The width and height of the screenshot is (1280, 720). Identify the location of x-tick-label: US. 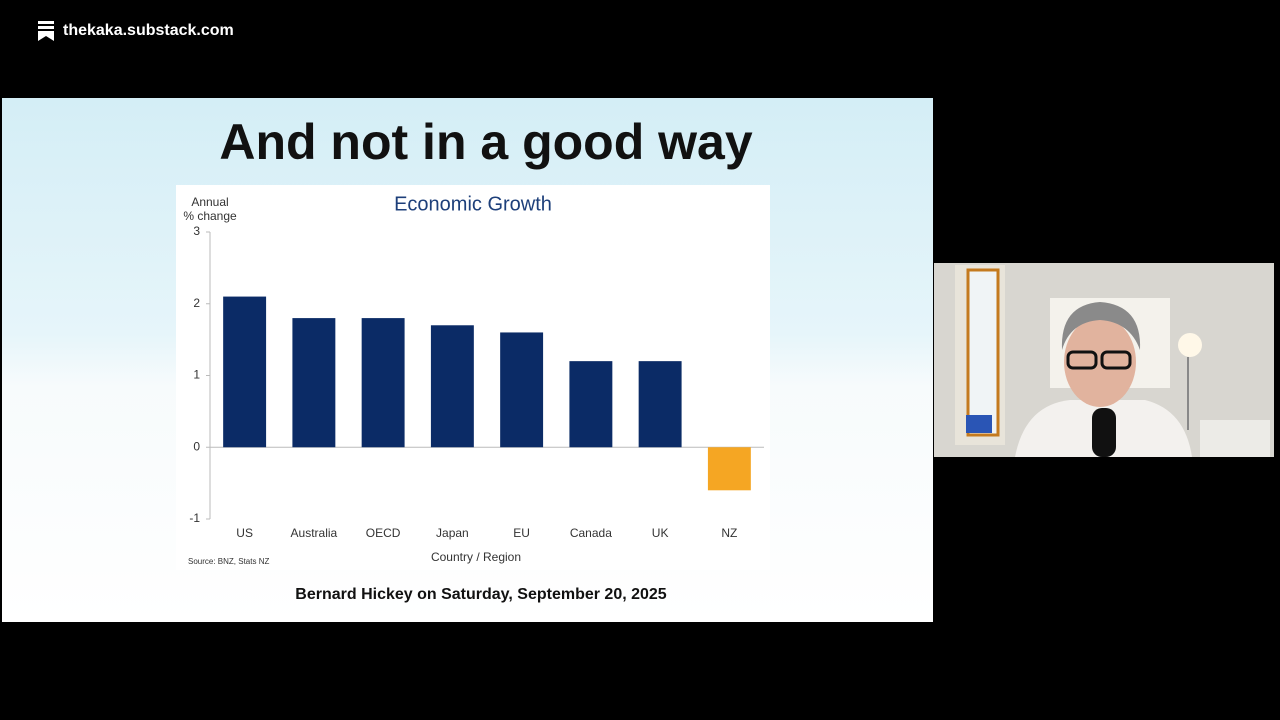
(244, 533).